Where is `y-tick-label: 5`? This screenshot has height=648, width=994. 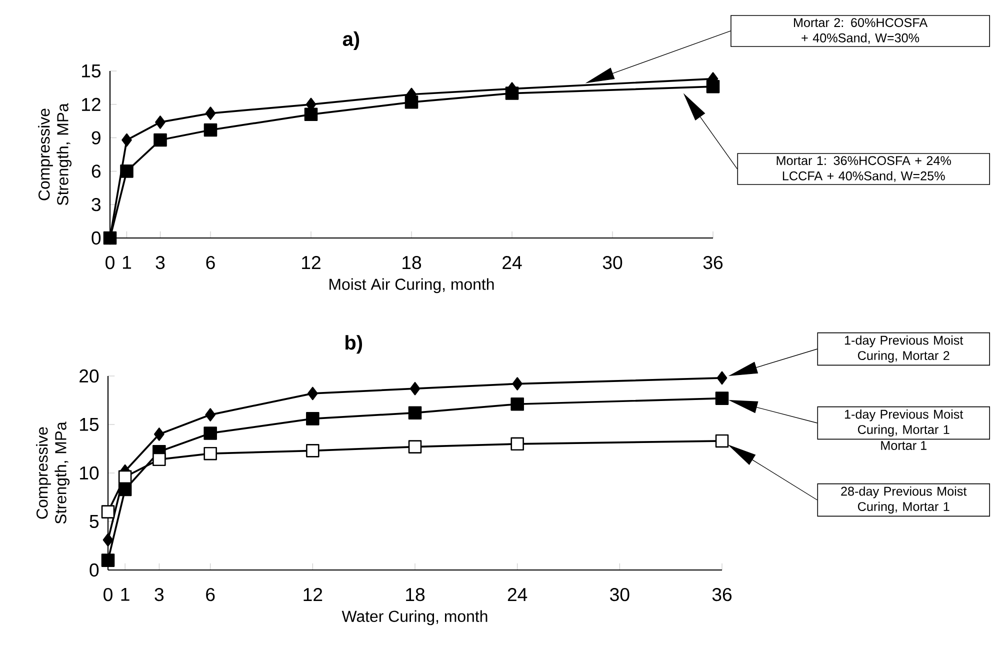 y-tick-label: 5 is located at coordinates (94, 521).